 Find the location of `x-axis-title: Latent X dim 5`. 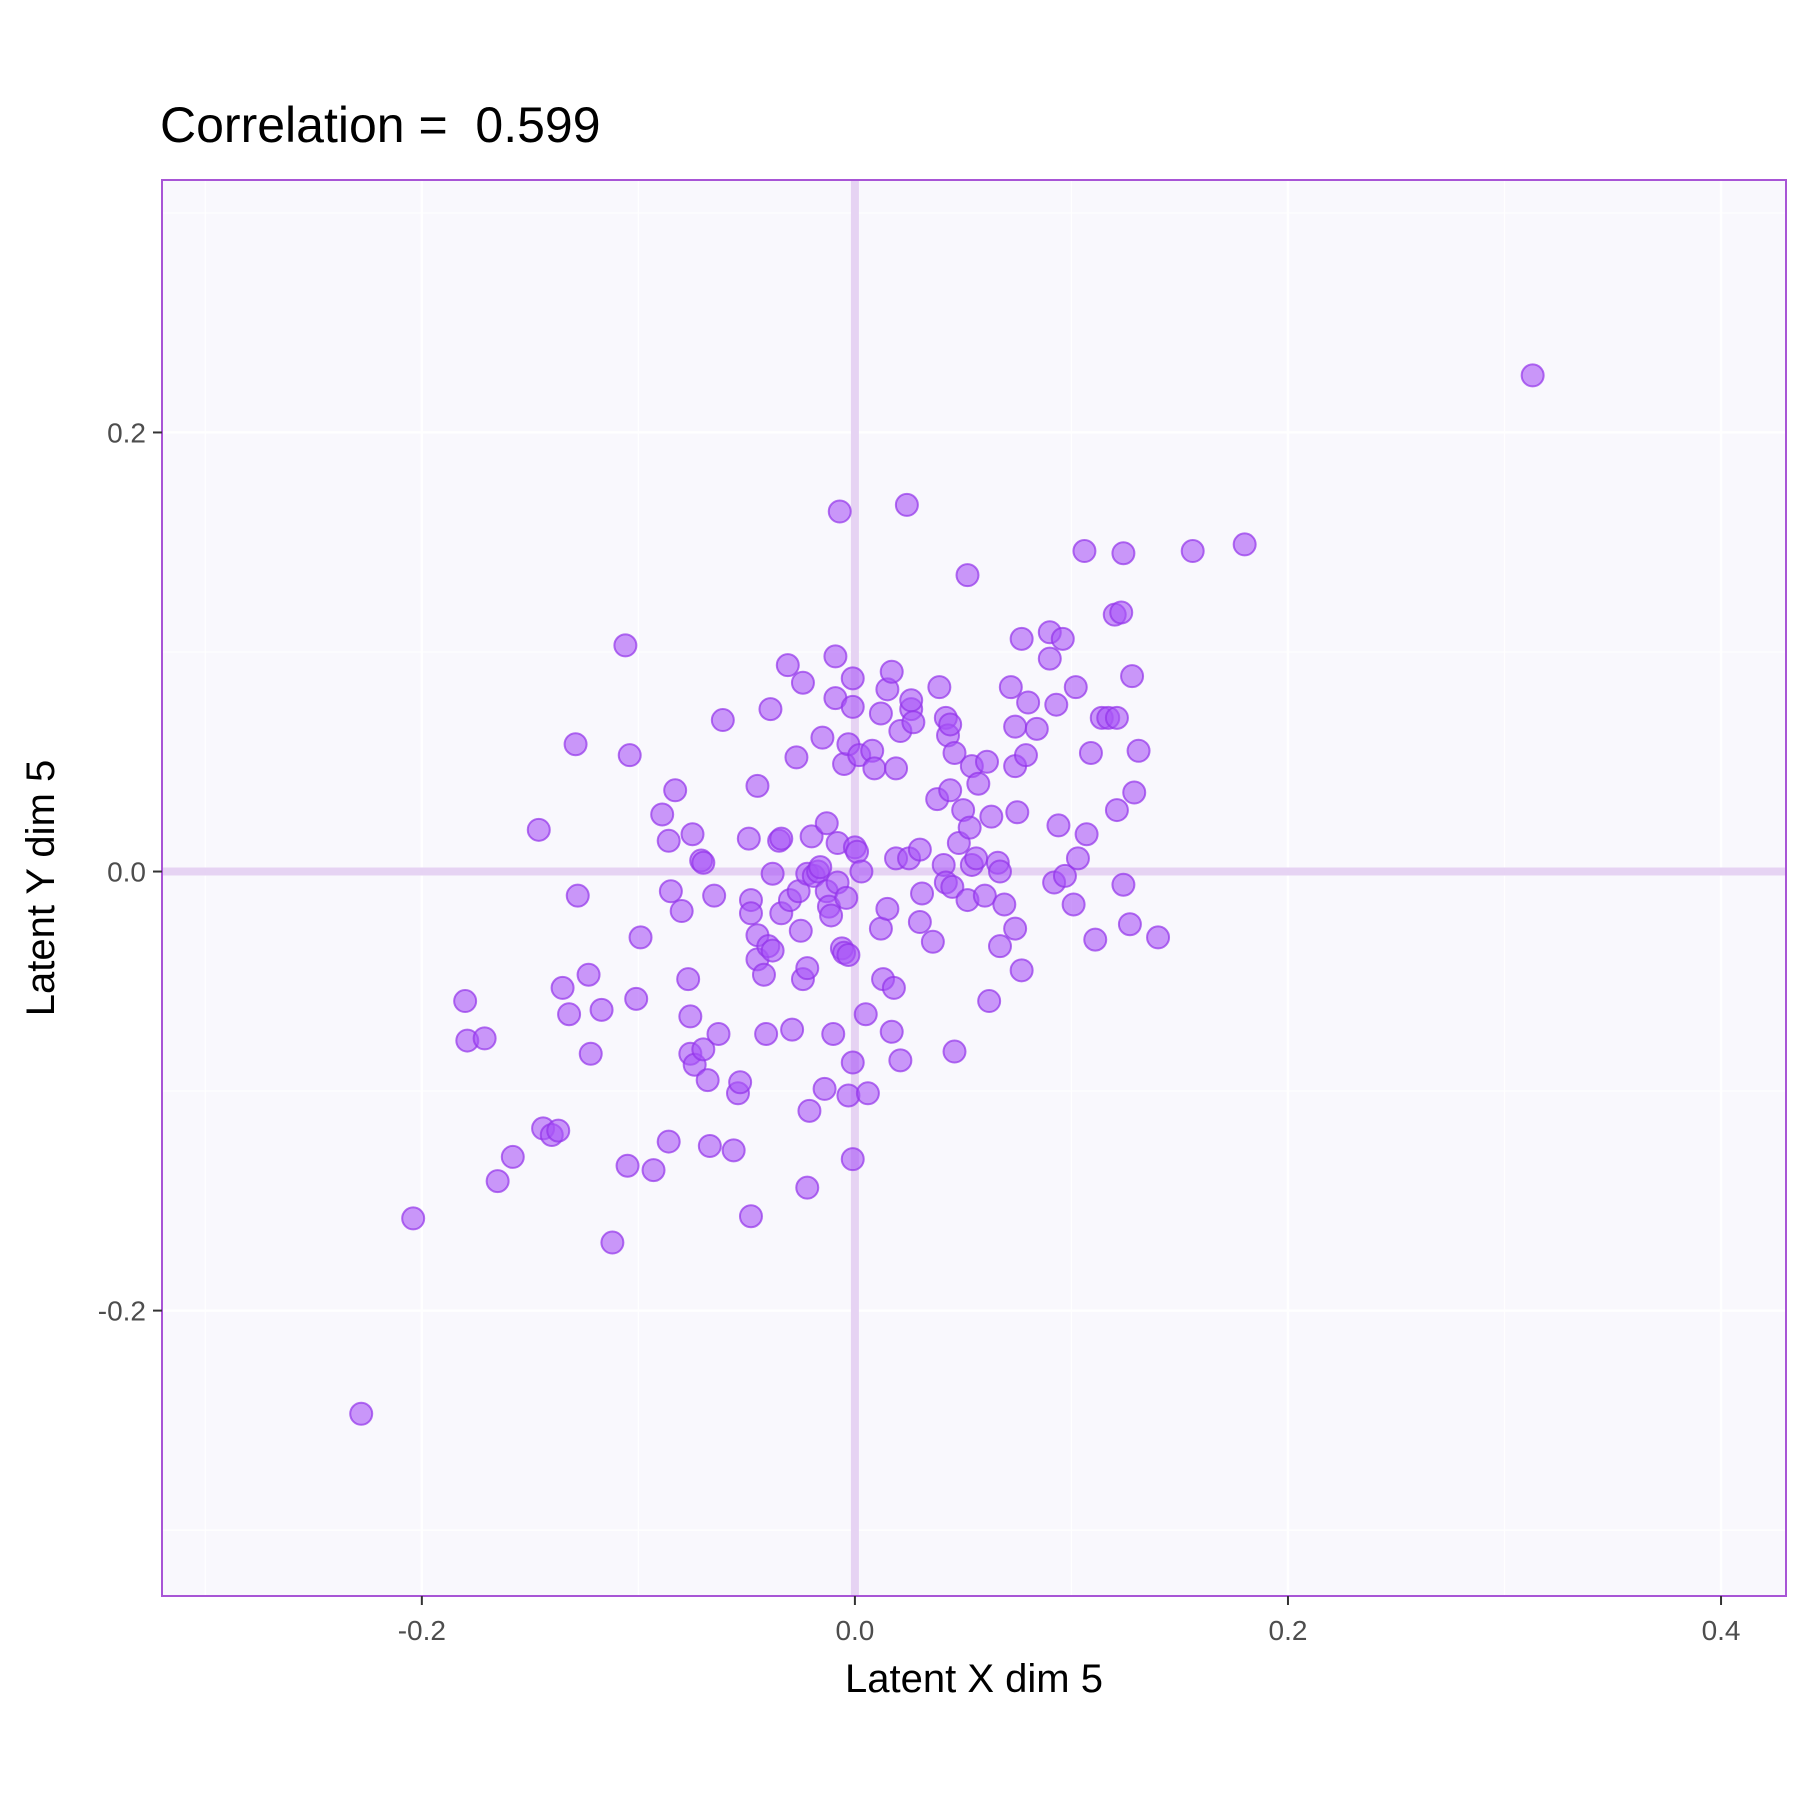

x-axis-title: Latent X dim 5 is located at coordinates (974, 1679).